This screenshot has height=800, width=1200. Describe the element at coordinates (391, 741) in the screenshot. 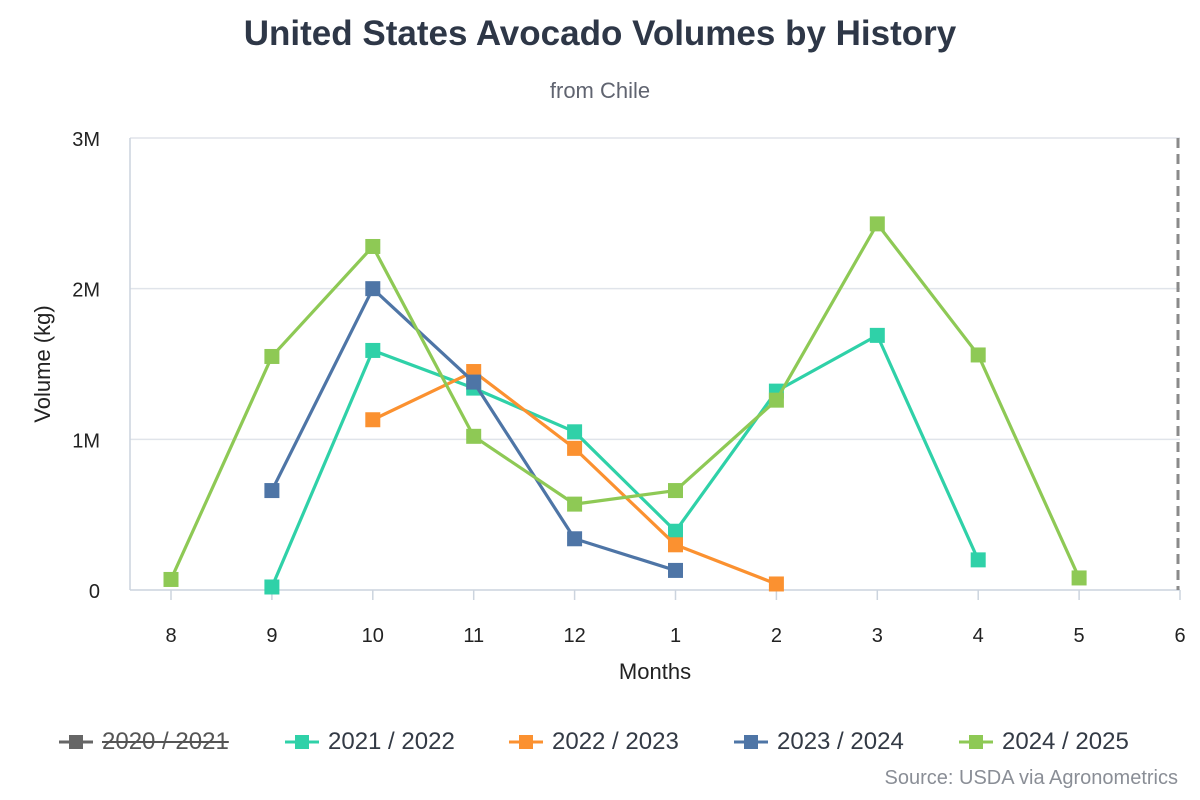

I see `legend-label: 2021 / 2022` at that location.